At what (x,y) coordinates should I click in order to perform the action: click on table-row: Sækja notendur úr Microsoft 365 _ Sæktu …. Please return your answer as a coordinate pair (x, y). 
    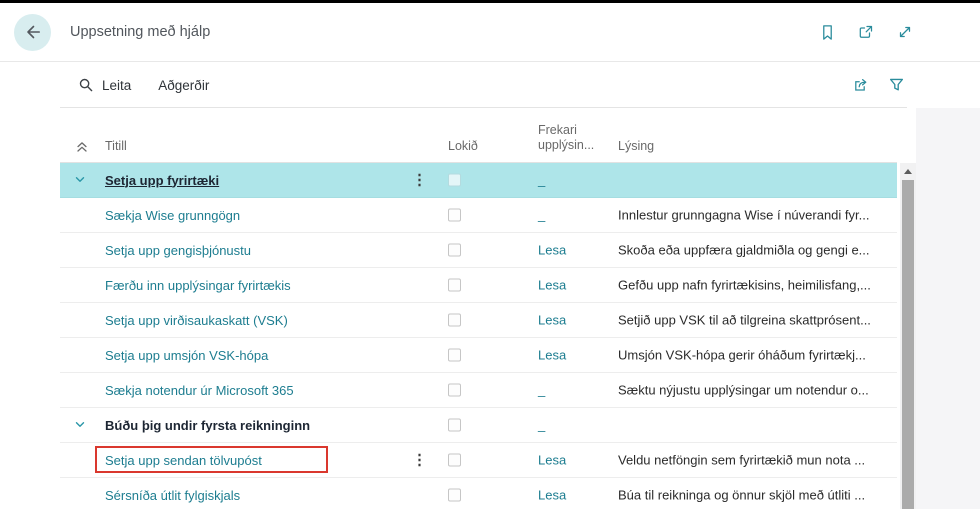
    Looking at the image, I should click on (478, 390).